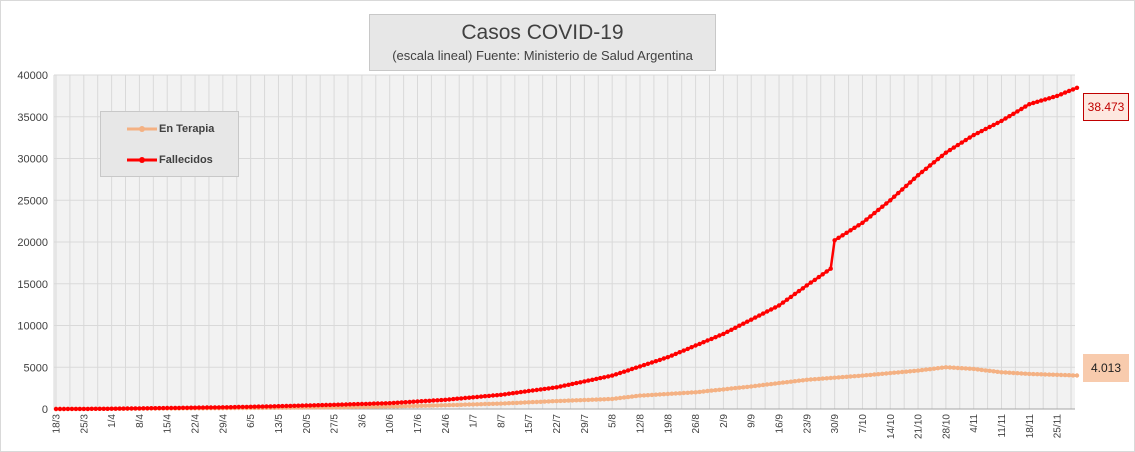 The width and height of the screenshot is (1135, 452). Describe the element at coordinates (32, 76) in the screenshot. I see `y-tick-label: 40000` at that location.